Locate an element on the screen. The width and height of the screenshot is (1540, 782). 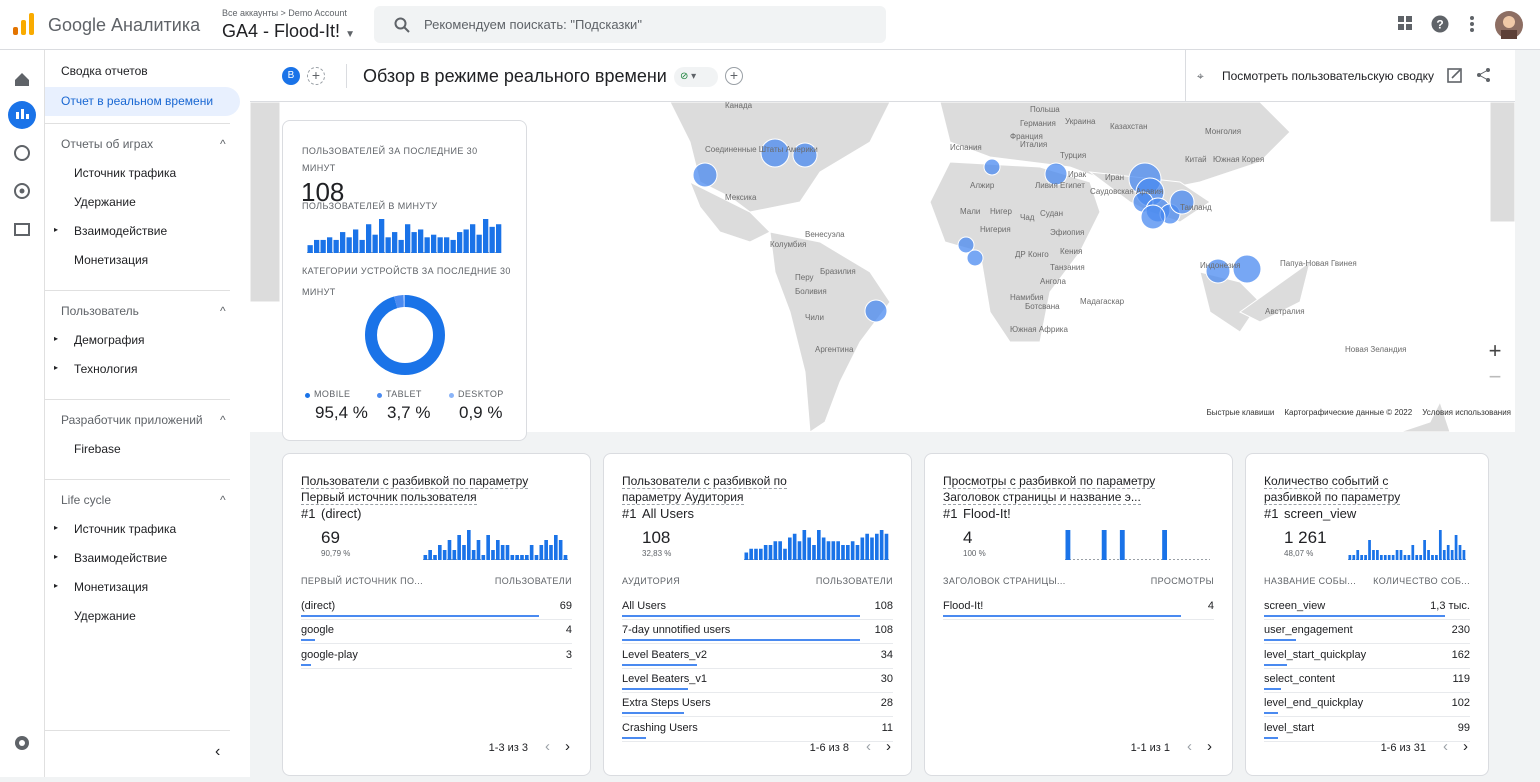
legend-value: 3,7 % is located at coordinates (409, 412).